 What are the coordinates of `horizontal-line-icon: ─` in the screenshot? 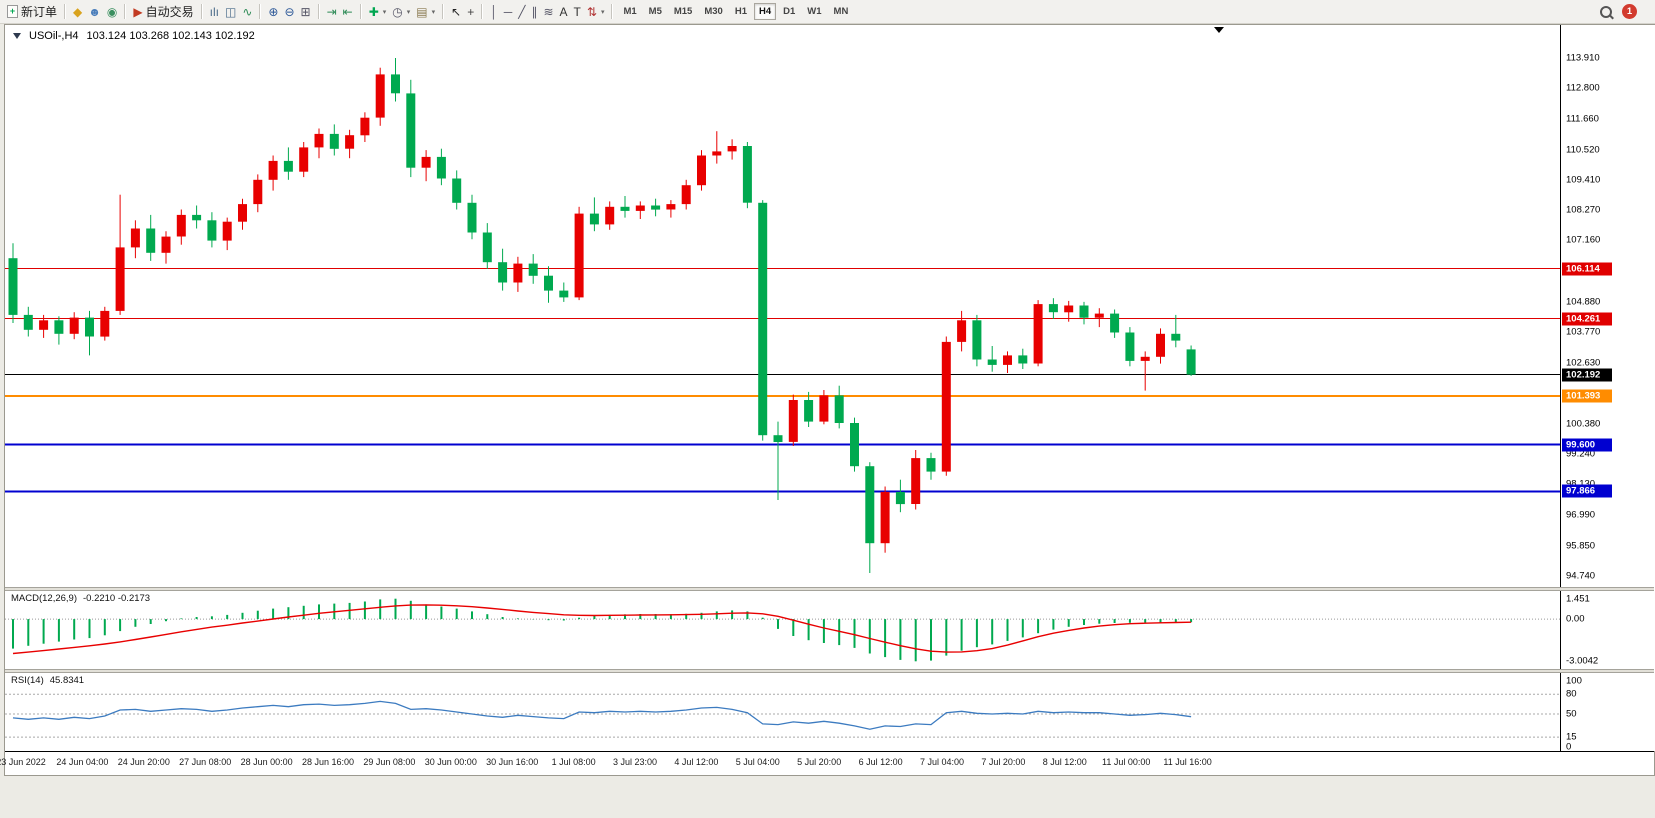 It's located at (508, 12).